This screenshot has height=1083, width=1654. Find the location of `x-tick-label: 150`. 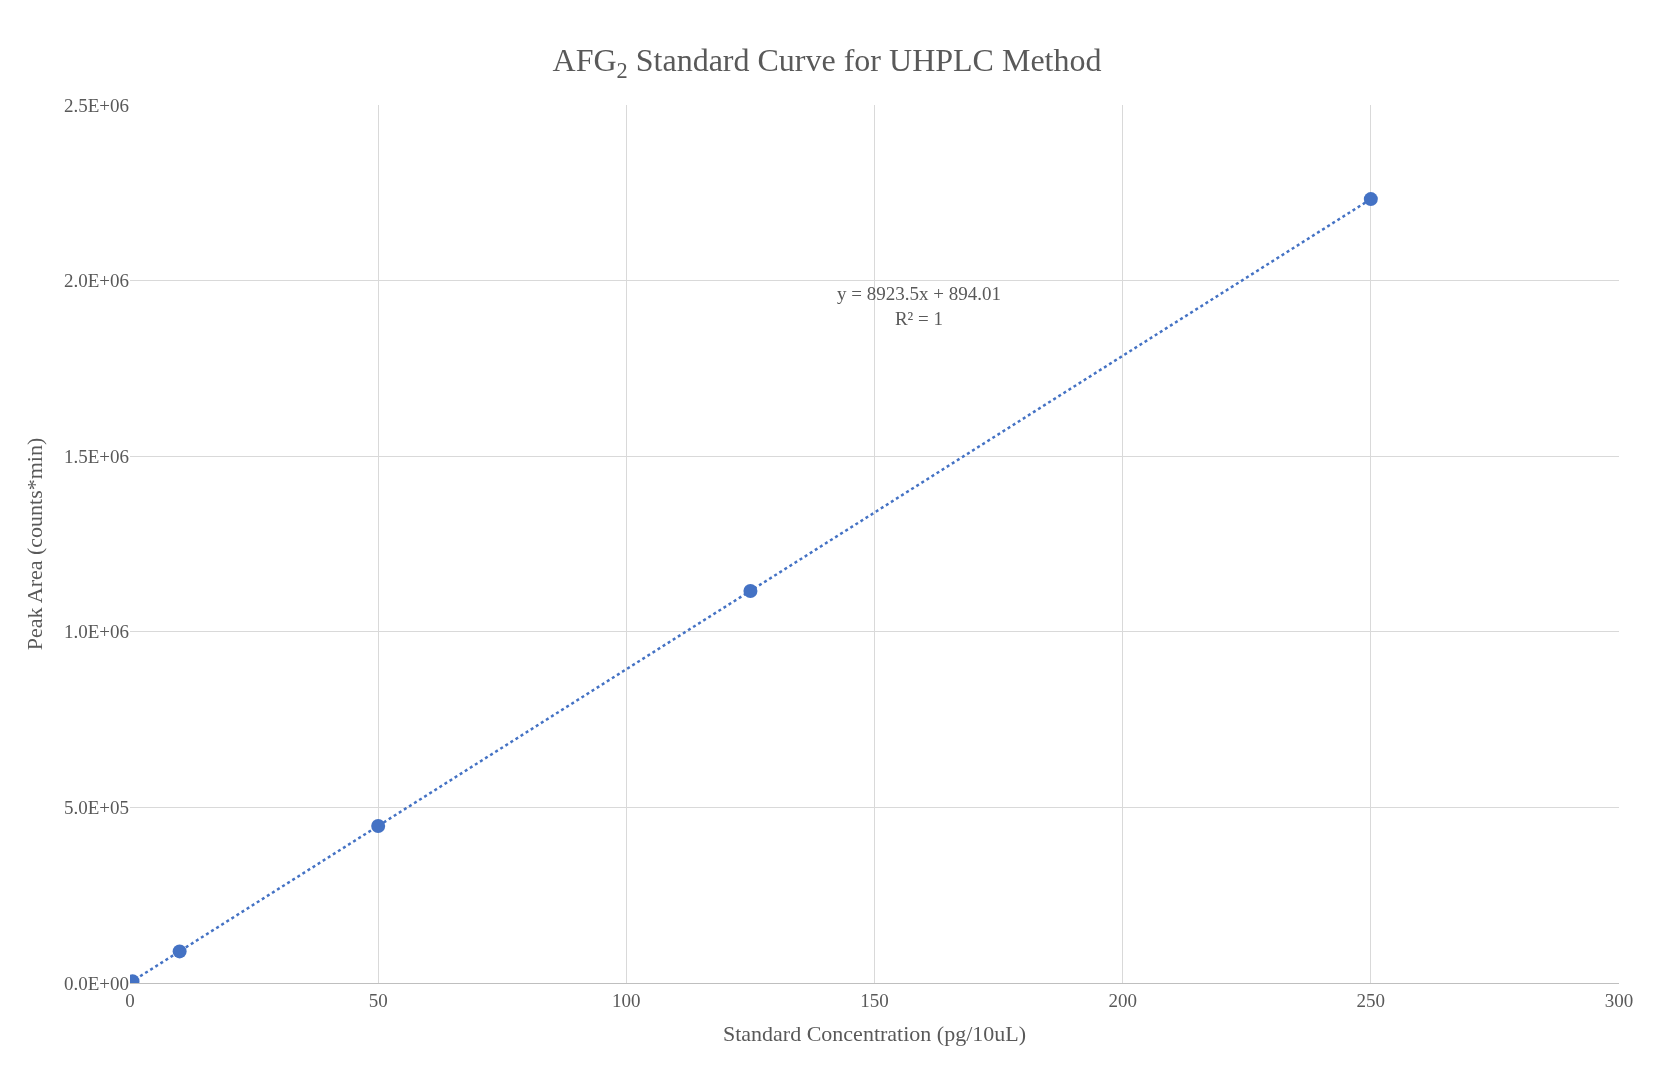

x-tick-label: 150 is located at coordinates (874, 1000).